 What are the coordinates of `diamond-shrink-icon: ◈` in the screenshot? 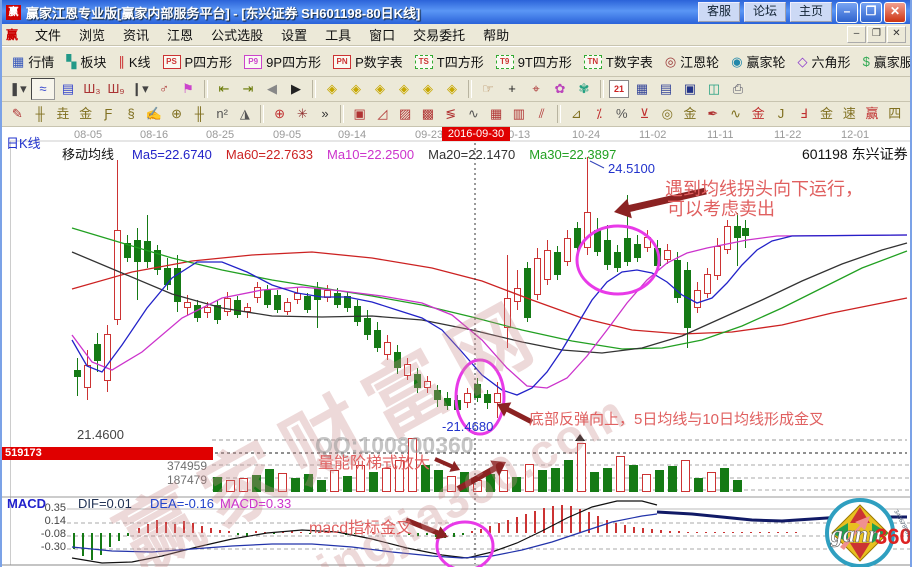 It's located at (380, 88).